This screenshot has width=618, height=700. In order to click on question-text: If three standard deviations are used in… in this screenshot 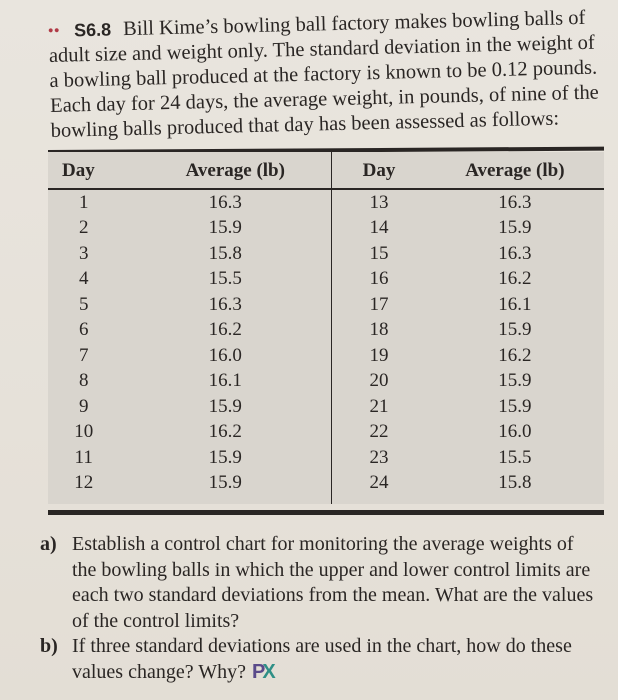, I will do `click(322, 659)`.